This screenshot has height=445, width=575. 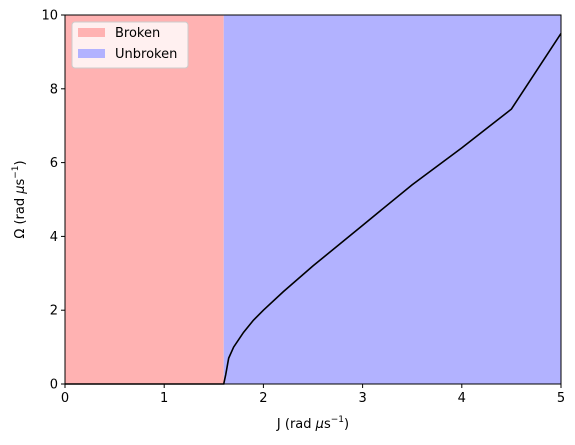 I want to click on x-axis-label-mu: μ, so click(x=319, y=424).